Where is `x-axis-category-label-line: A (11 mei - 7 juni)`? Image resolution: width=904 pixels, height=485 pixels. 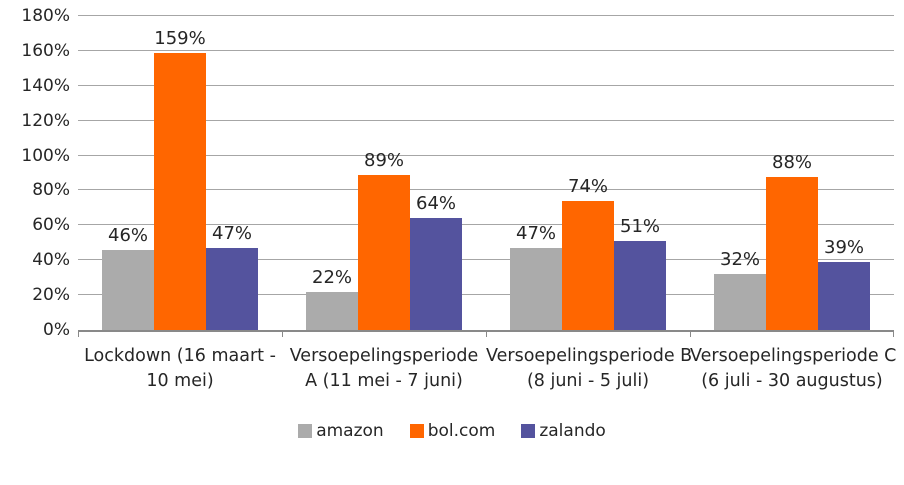
x-axis-category-label-line: A (11 mei - 7 juni) is located at coordinates (384, 381).